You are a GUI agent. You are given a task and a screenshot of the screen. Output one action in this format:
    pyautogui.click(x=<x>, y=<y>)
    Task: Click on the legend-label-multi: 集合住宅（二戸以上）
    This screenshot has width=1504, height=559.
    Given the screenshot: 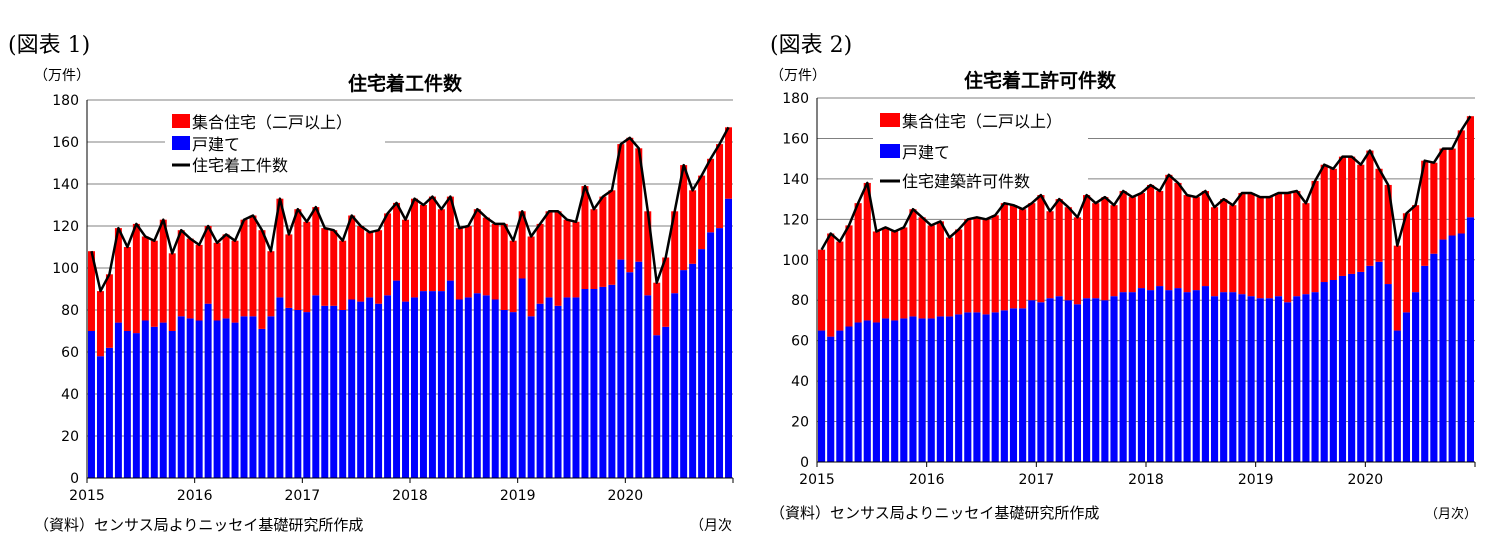 What is the action you would take?
    pyautogui.click(x=272, y=122)
    